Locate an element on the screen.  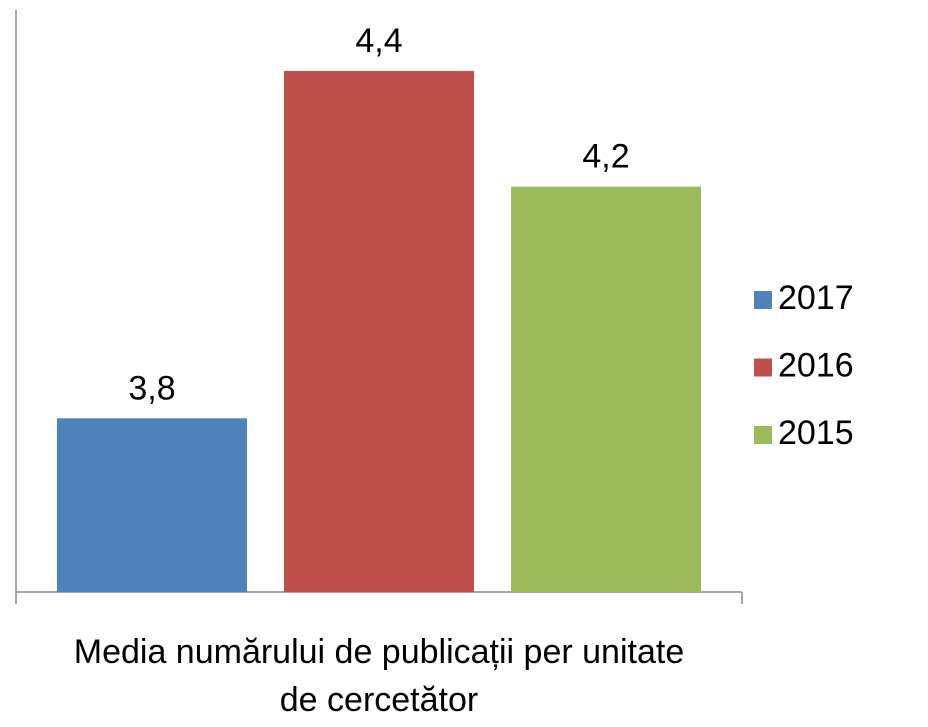
data-label: 4,2 is located at coordinates (605, 157).